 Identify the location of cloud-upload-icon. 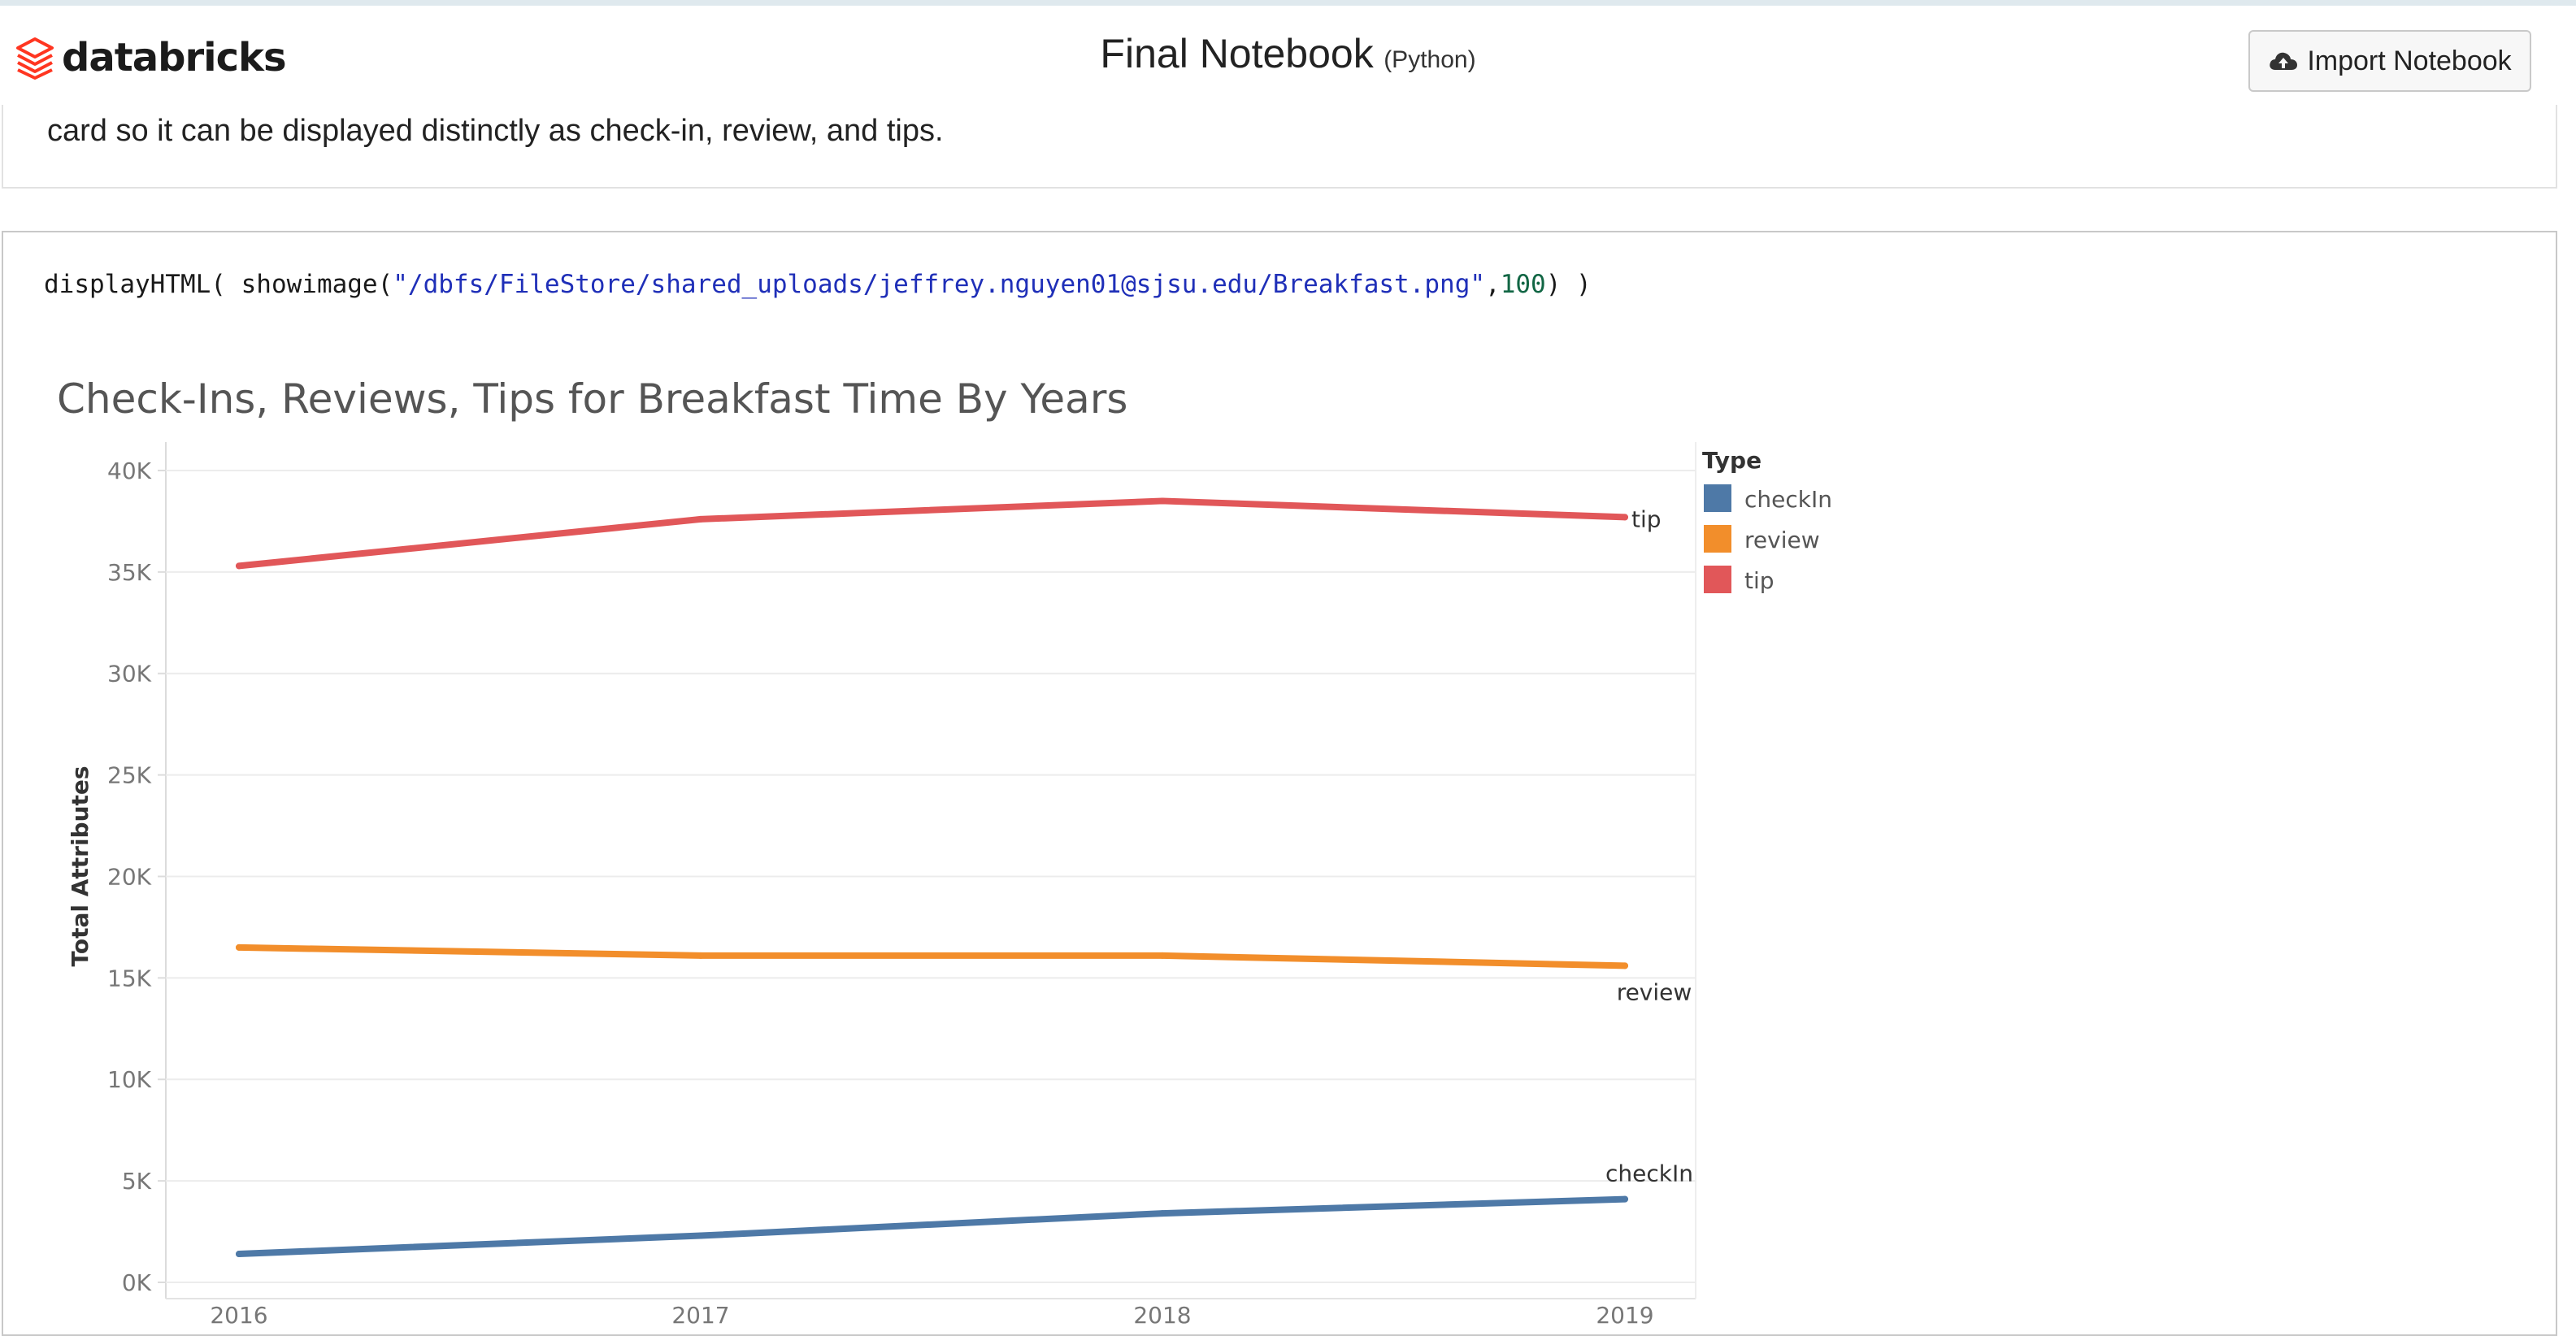
(2284, 61).